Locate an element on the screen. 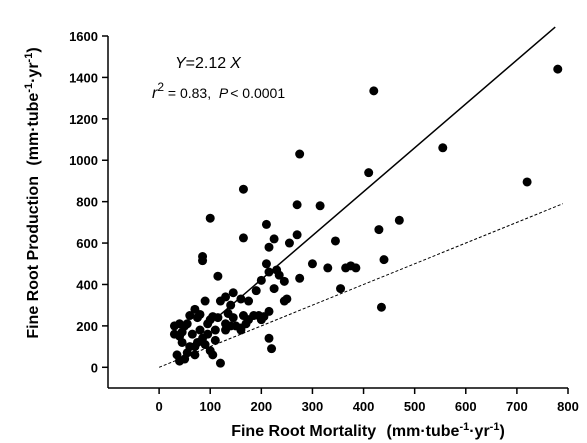 This screenshot has height=443, width=587. y-axis-title-units-dot2: · is located at coordinates (33, 80).